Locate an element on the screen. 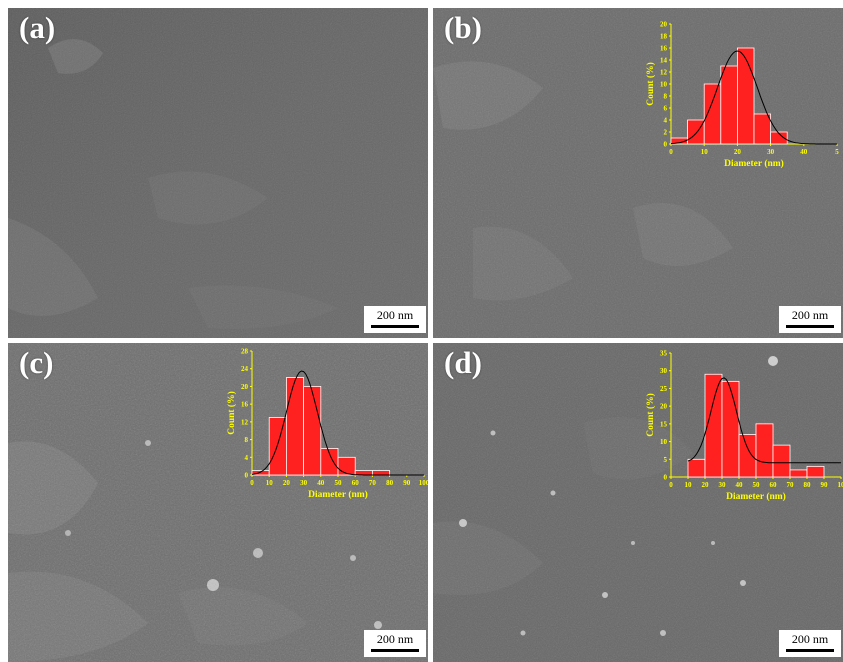  y-tick-label: 6 is located at coordinates (666, 109).